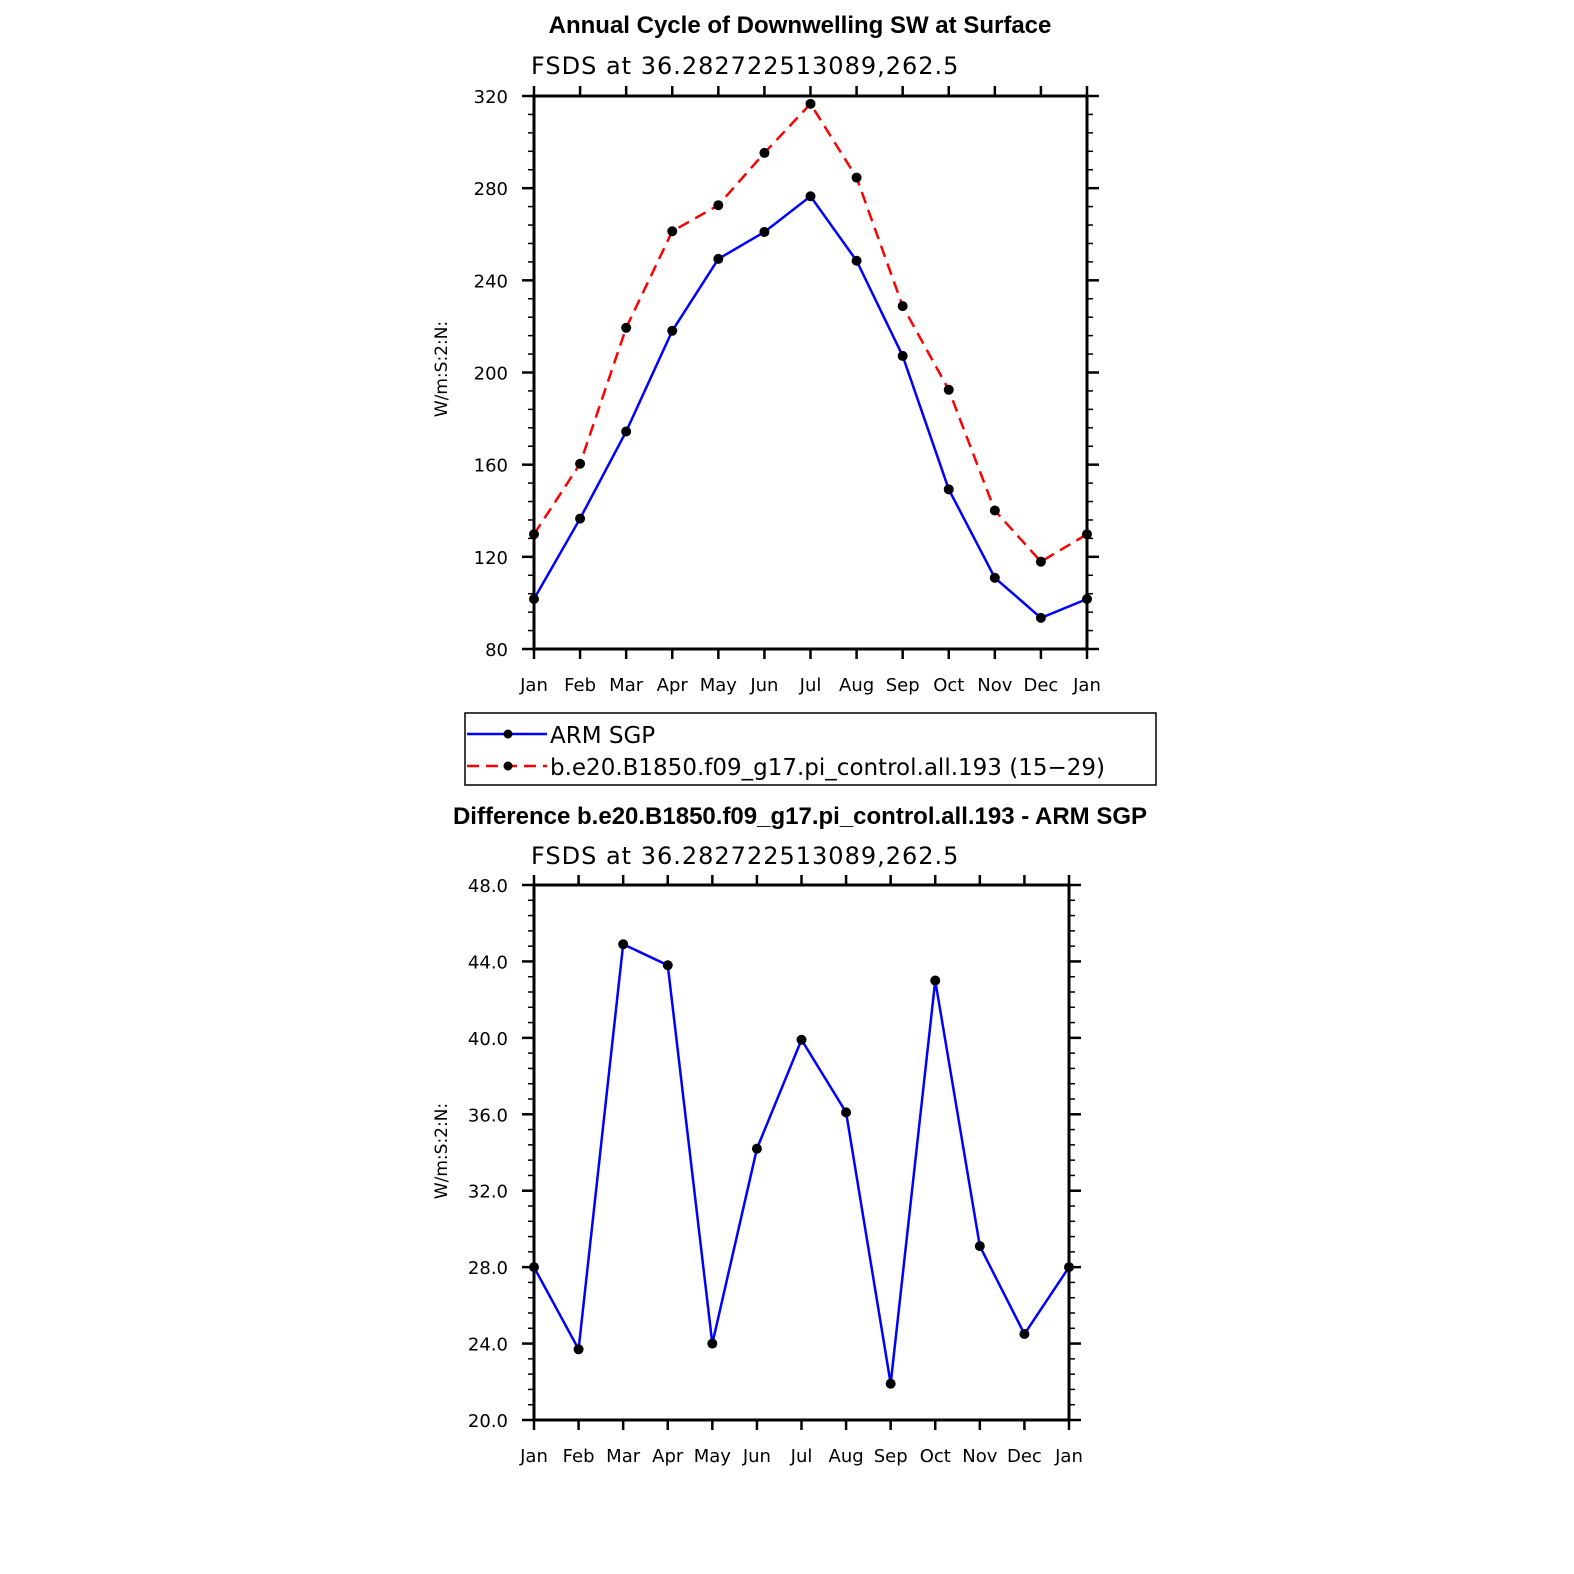 The height and width of the screenshot is (1574, 1574). I want to click on y-tick-label: 24.0, so click(488, 1345).